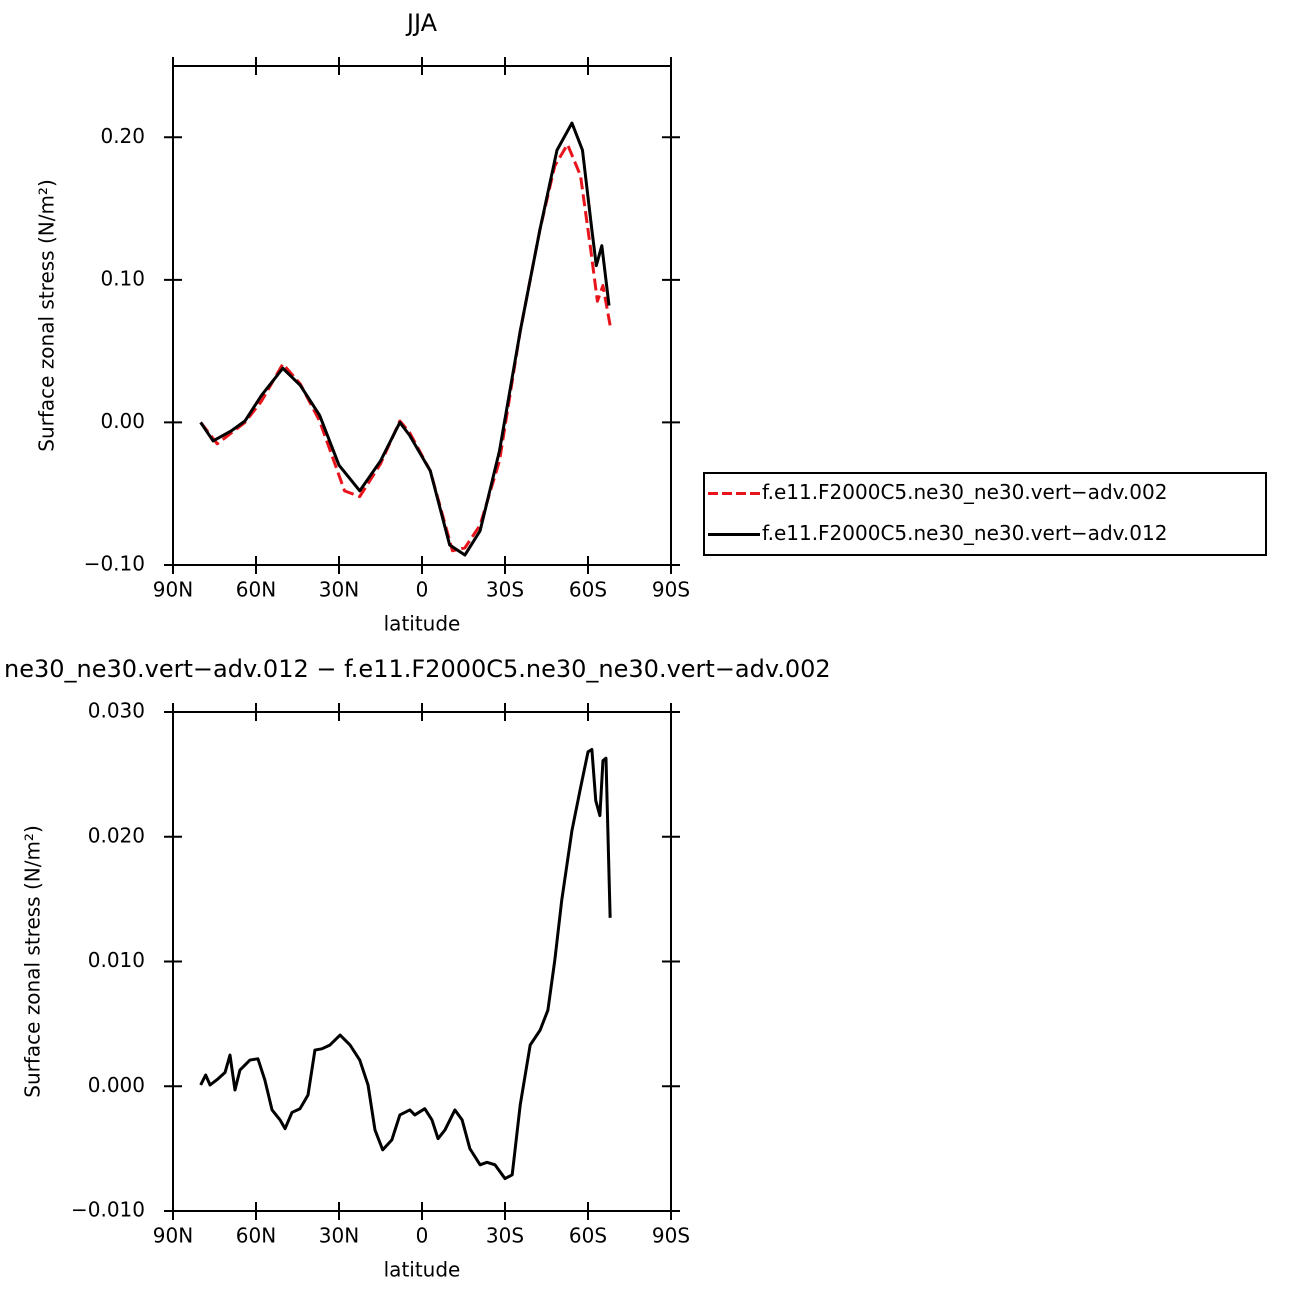 Image resolution: width=1302 pixels, height=1303 pixels. What do you see at coordinates (116, 711) in the screenshot?
I see `y-tick-label: 0.030` at bounding box center [116, 711].